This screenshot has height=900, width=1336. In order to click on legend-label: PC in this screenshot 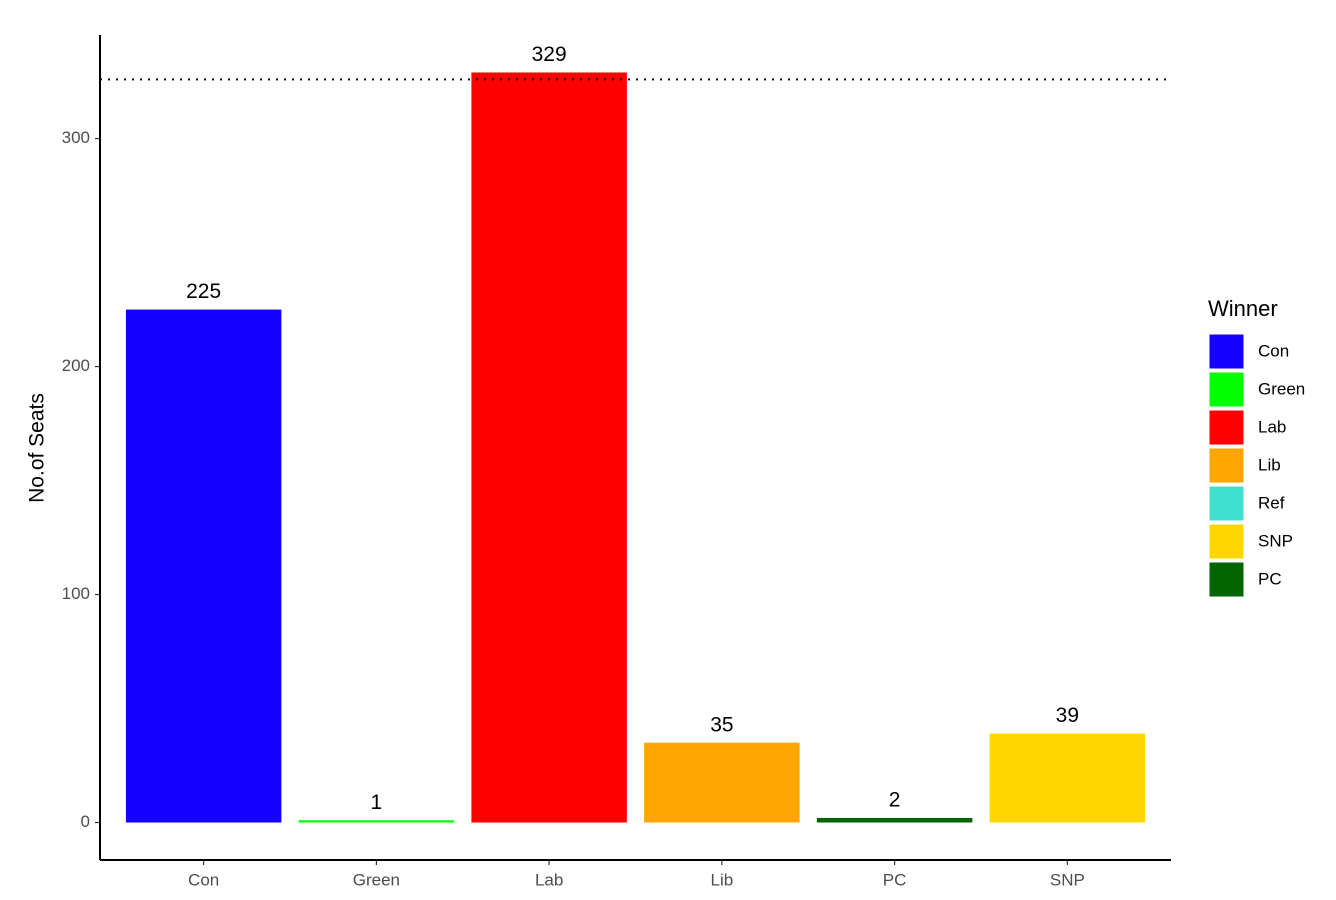, I will do `click(1270, 578)`.